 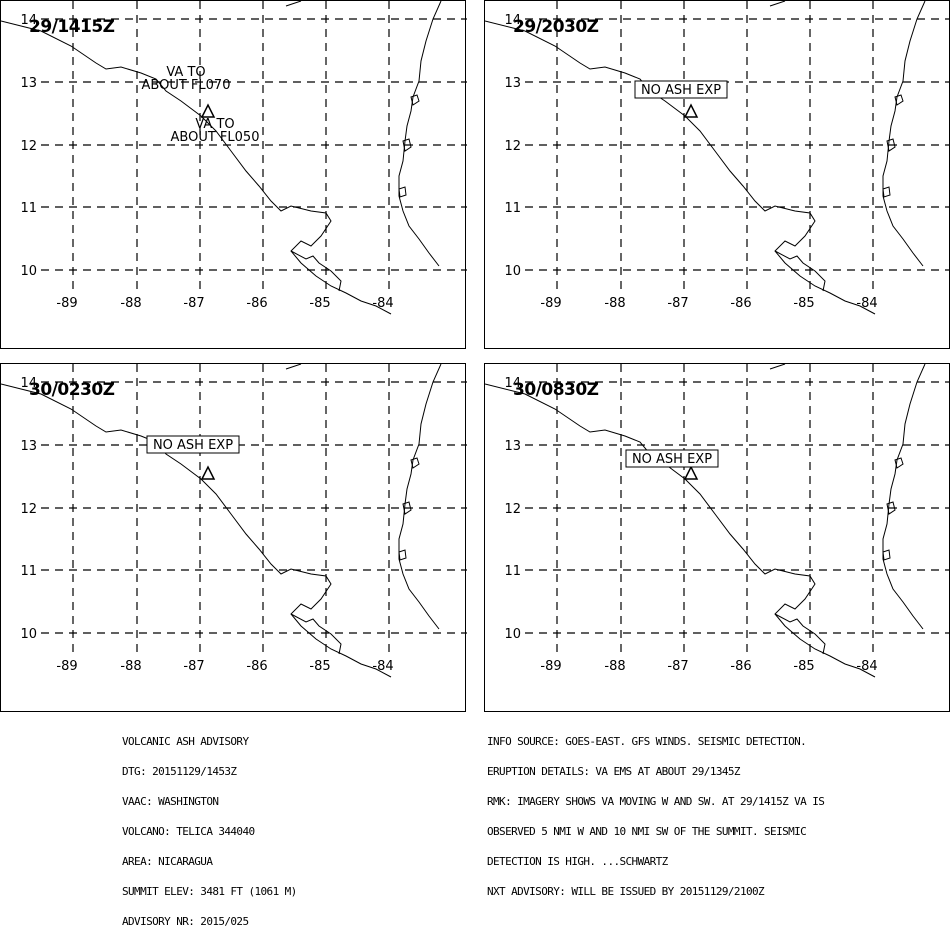 I want to click on panel-time-label: 30/0830Z, so click(x=556, y=390).